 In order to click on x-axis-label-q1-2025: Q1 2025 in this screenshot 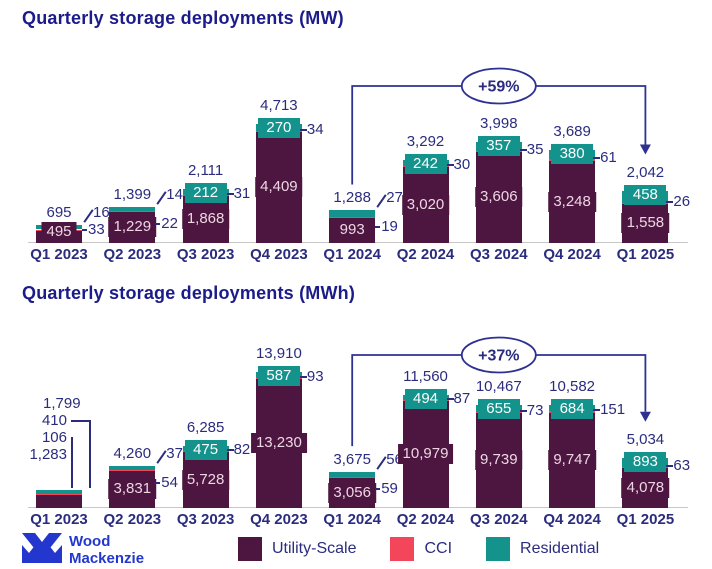, I will do `click(645, 519)`.